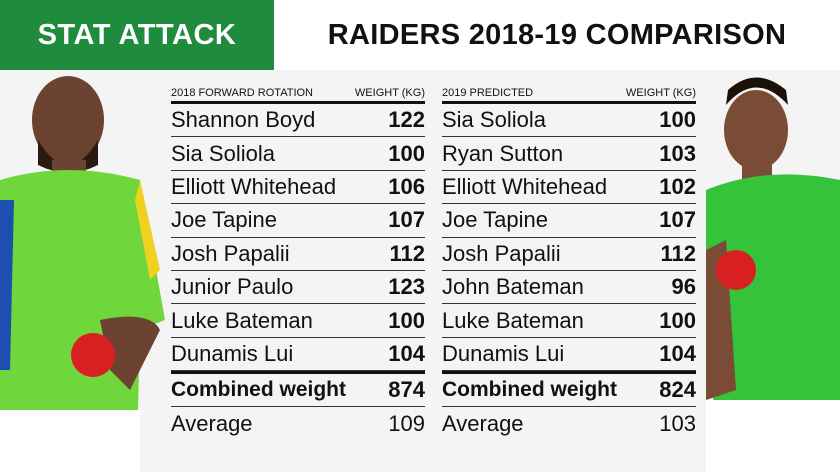  I want to click on player-weight: 123, so click(406, 287).